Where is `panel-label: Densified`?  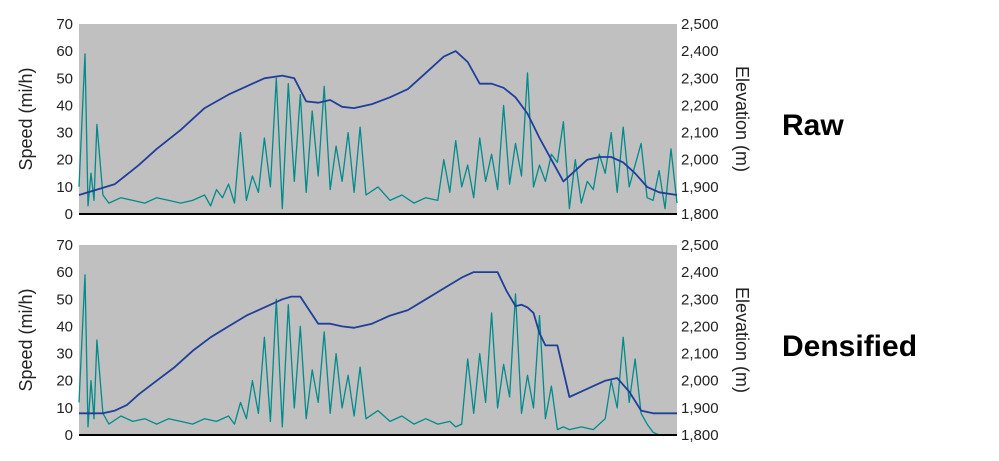
panel-label: Densified is located at coordinates (849, 346).